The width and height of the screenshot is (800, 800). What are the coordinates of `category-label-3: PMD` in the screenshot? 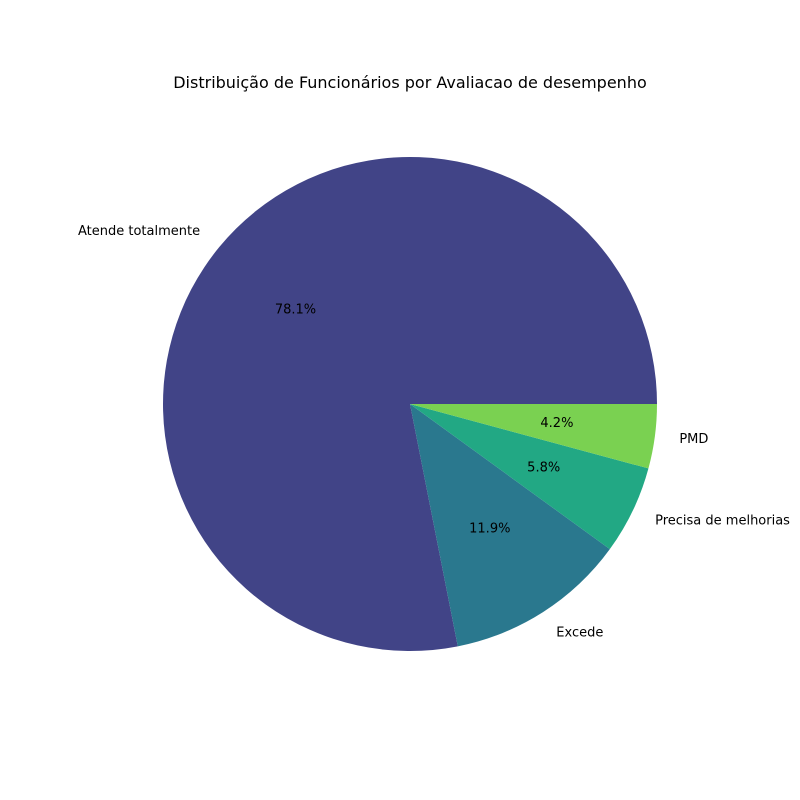 It's located at (693, 439).